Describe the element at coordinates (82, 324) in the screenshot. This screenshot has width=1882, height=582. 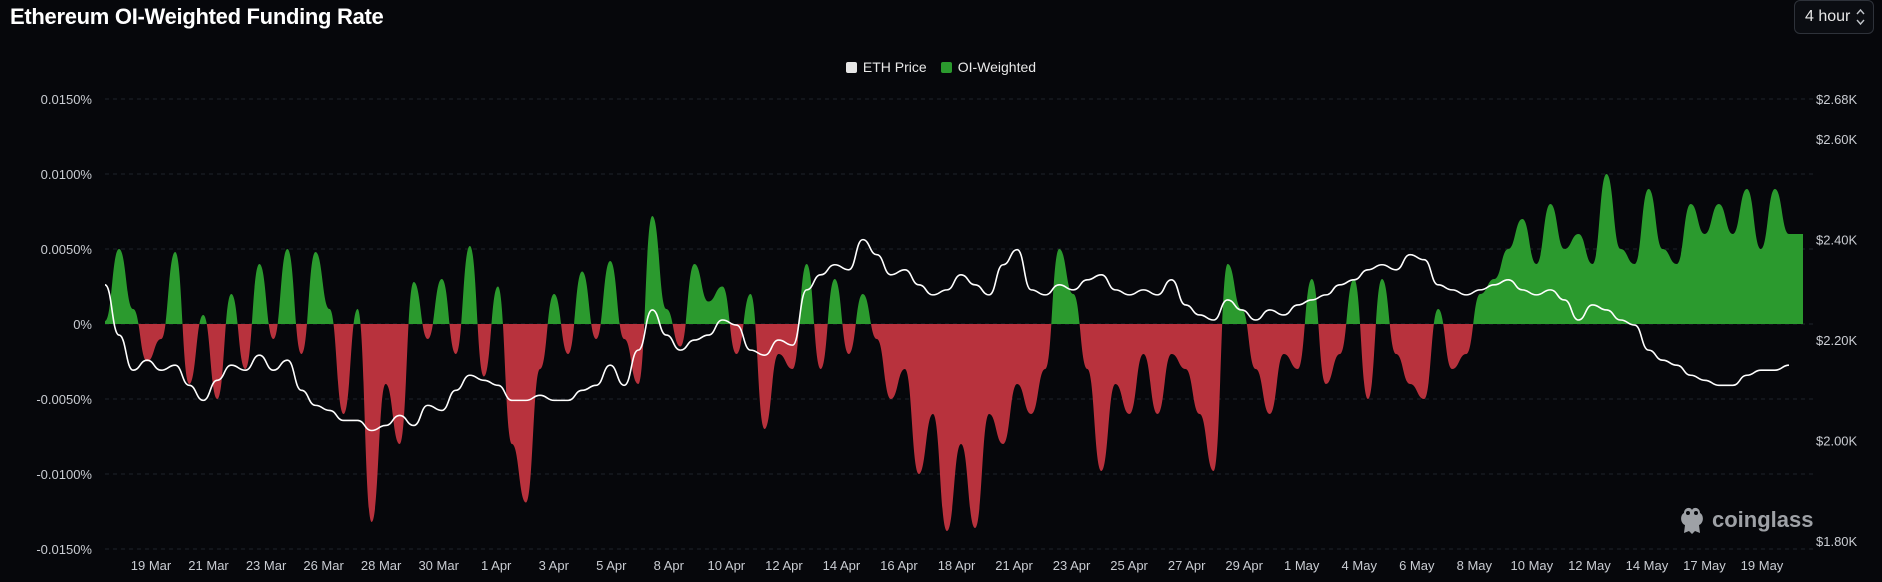
I see `left-axis-tick-label: 0%` at that location.